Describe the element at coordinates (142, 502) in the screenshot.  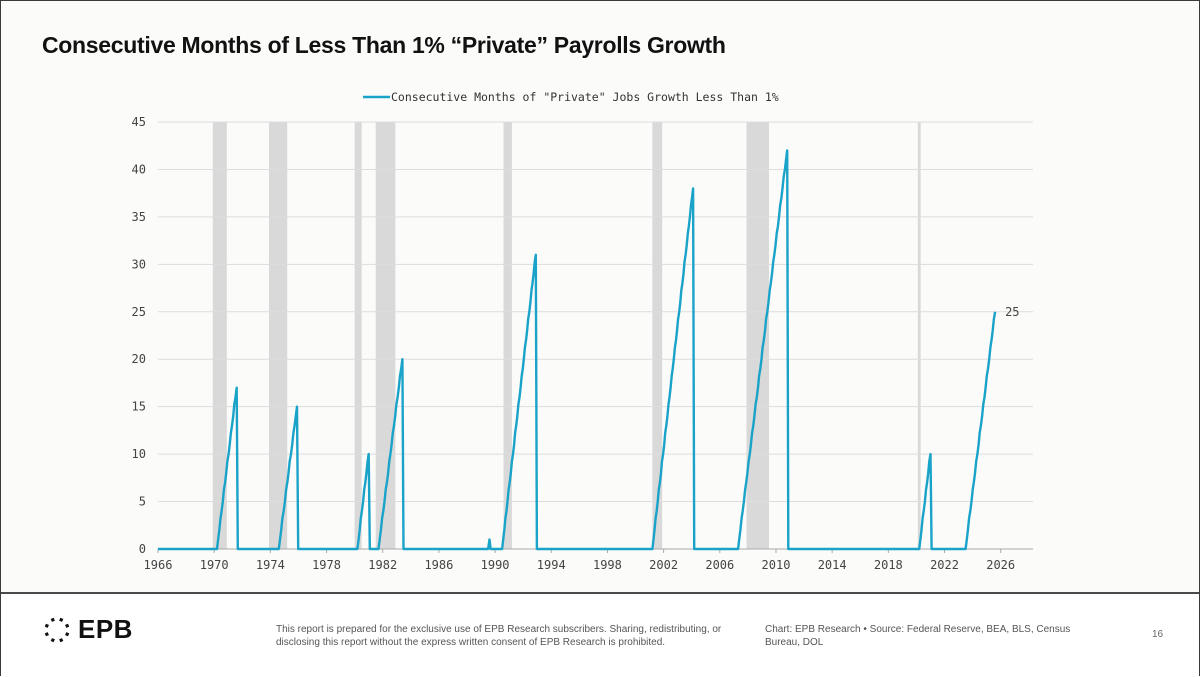
I see `y-tick-label: 5` at that location.